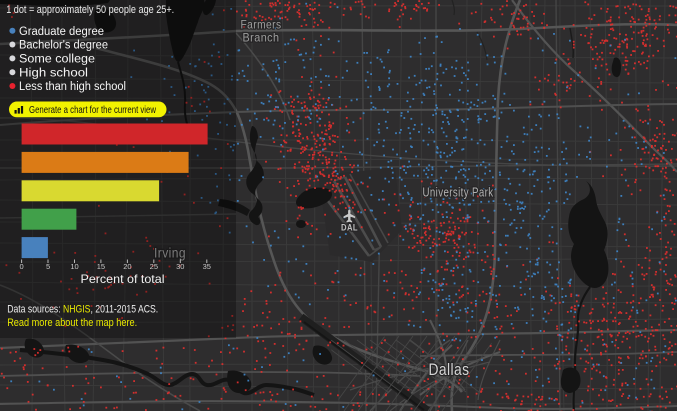 The image size is (677, 411). I want to click on svg-text: 10, so click(74, 266).